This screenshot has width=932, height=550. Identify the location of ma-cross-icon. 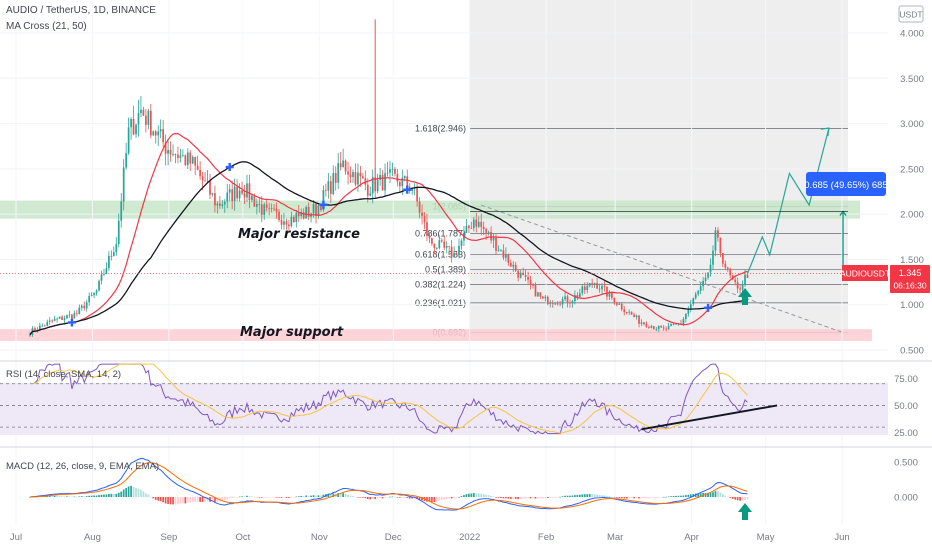
(229, 167).